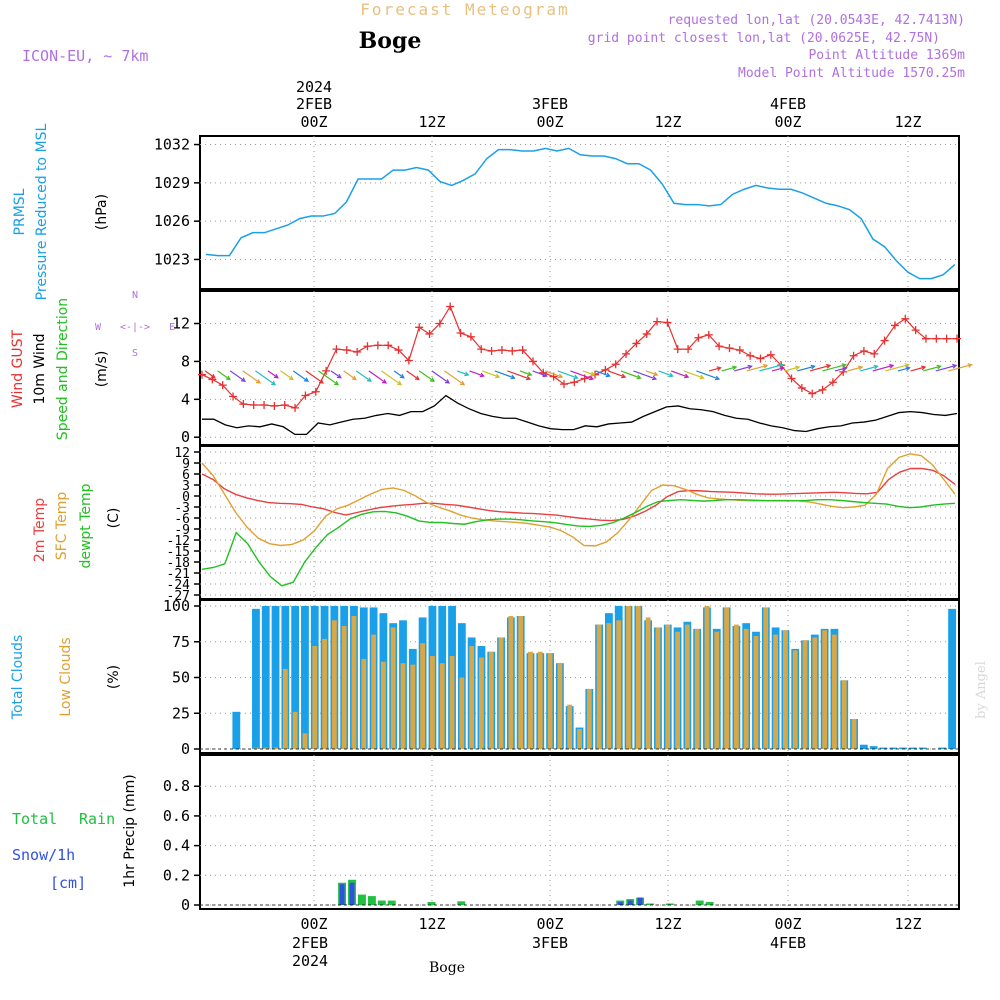 The height and width of the screenshot is (1000, 1000). What do you see at coordinates (176, 875) in the screenshot?
I see `y-tick-label: 0.2` at bounding box center [176, 875].